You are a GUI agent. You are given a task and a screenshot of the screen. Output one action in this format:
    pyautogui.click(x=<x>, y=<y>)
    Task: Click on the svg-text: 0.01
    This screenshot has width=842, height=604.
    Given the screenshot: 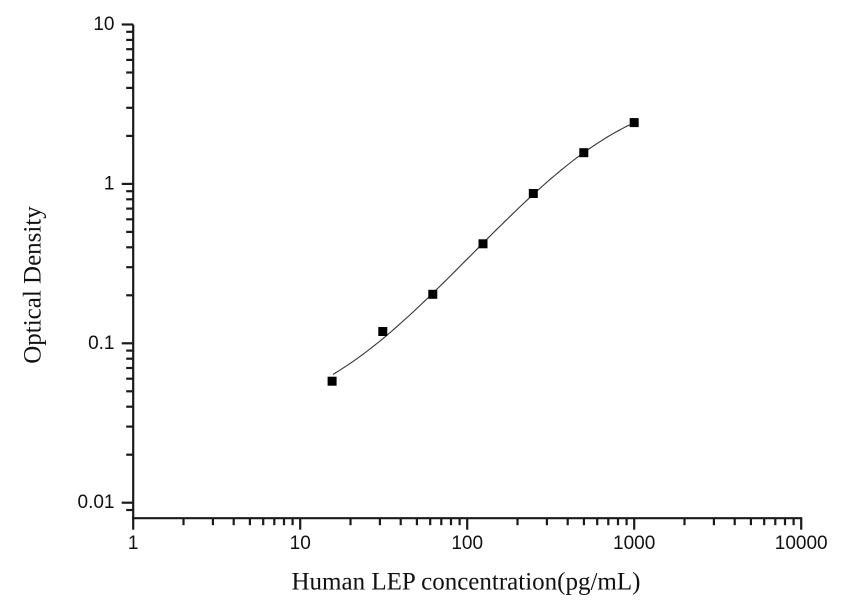 What is the action you would take?
    pyautogui.click(x=96, y=502)
    